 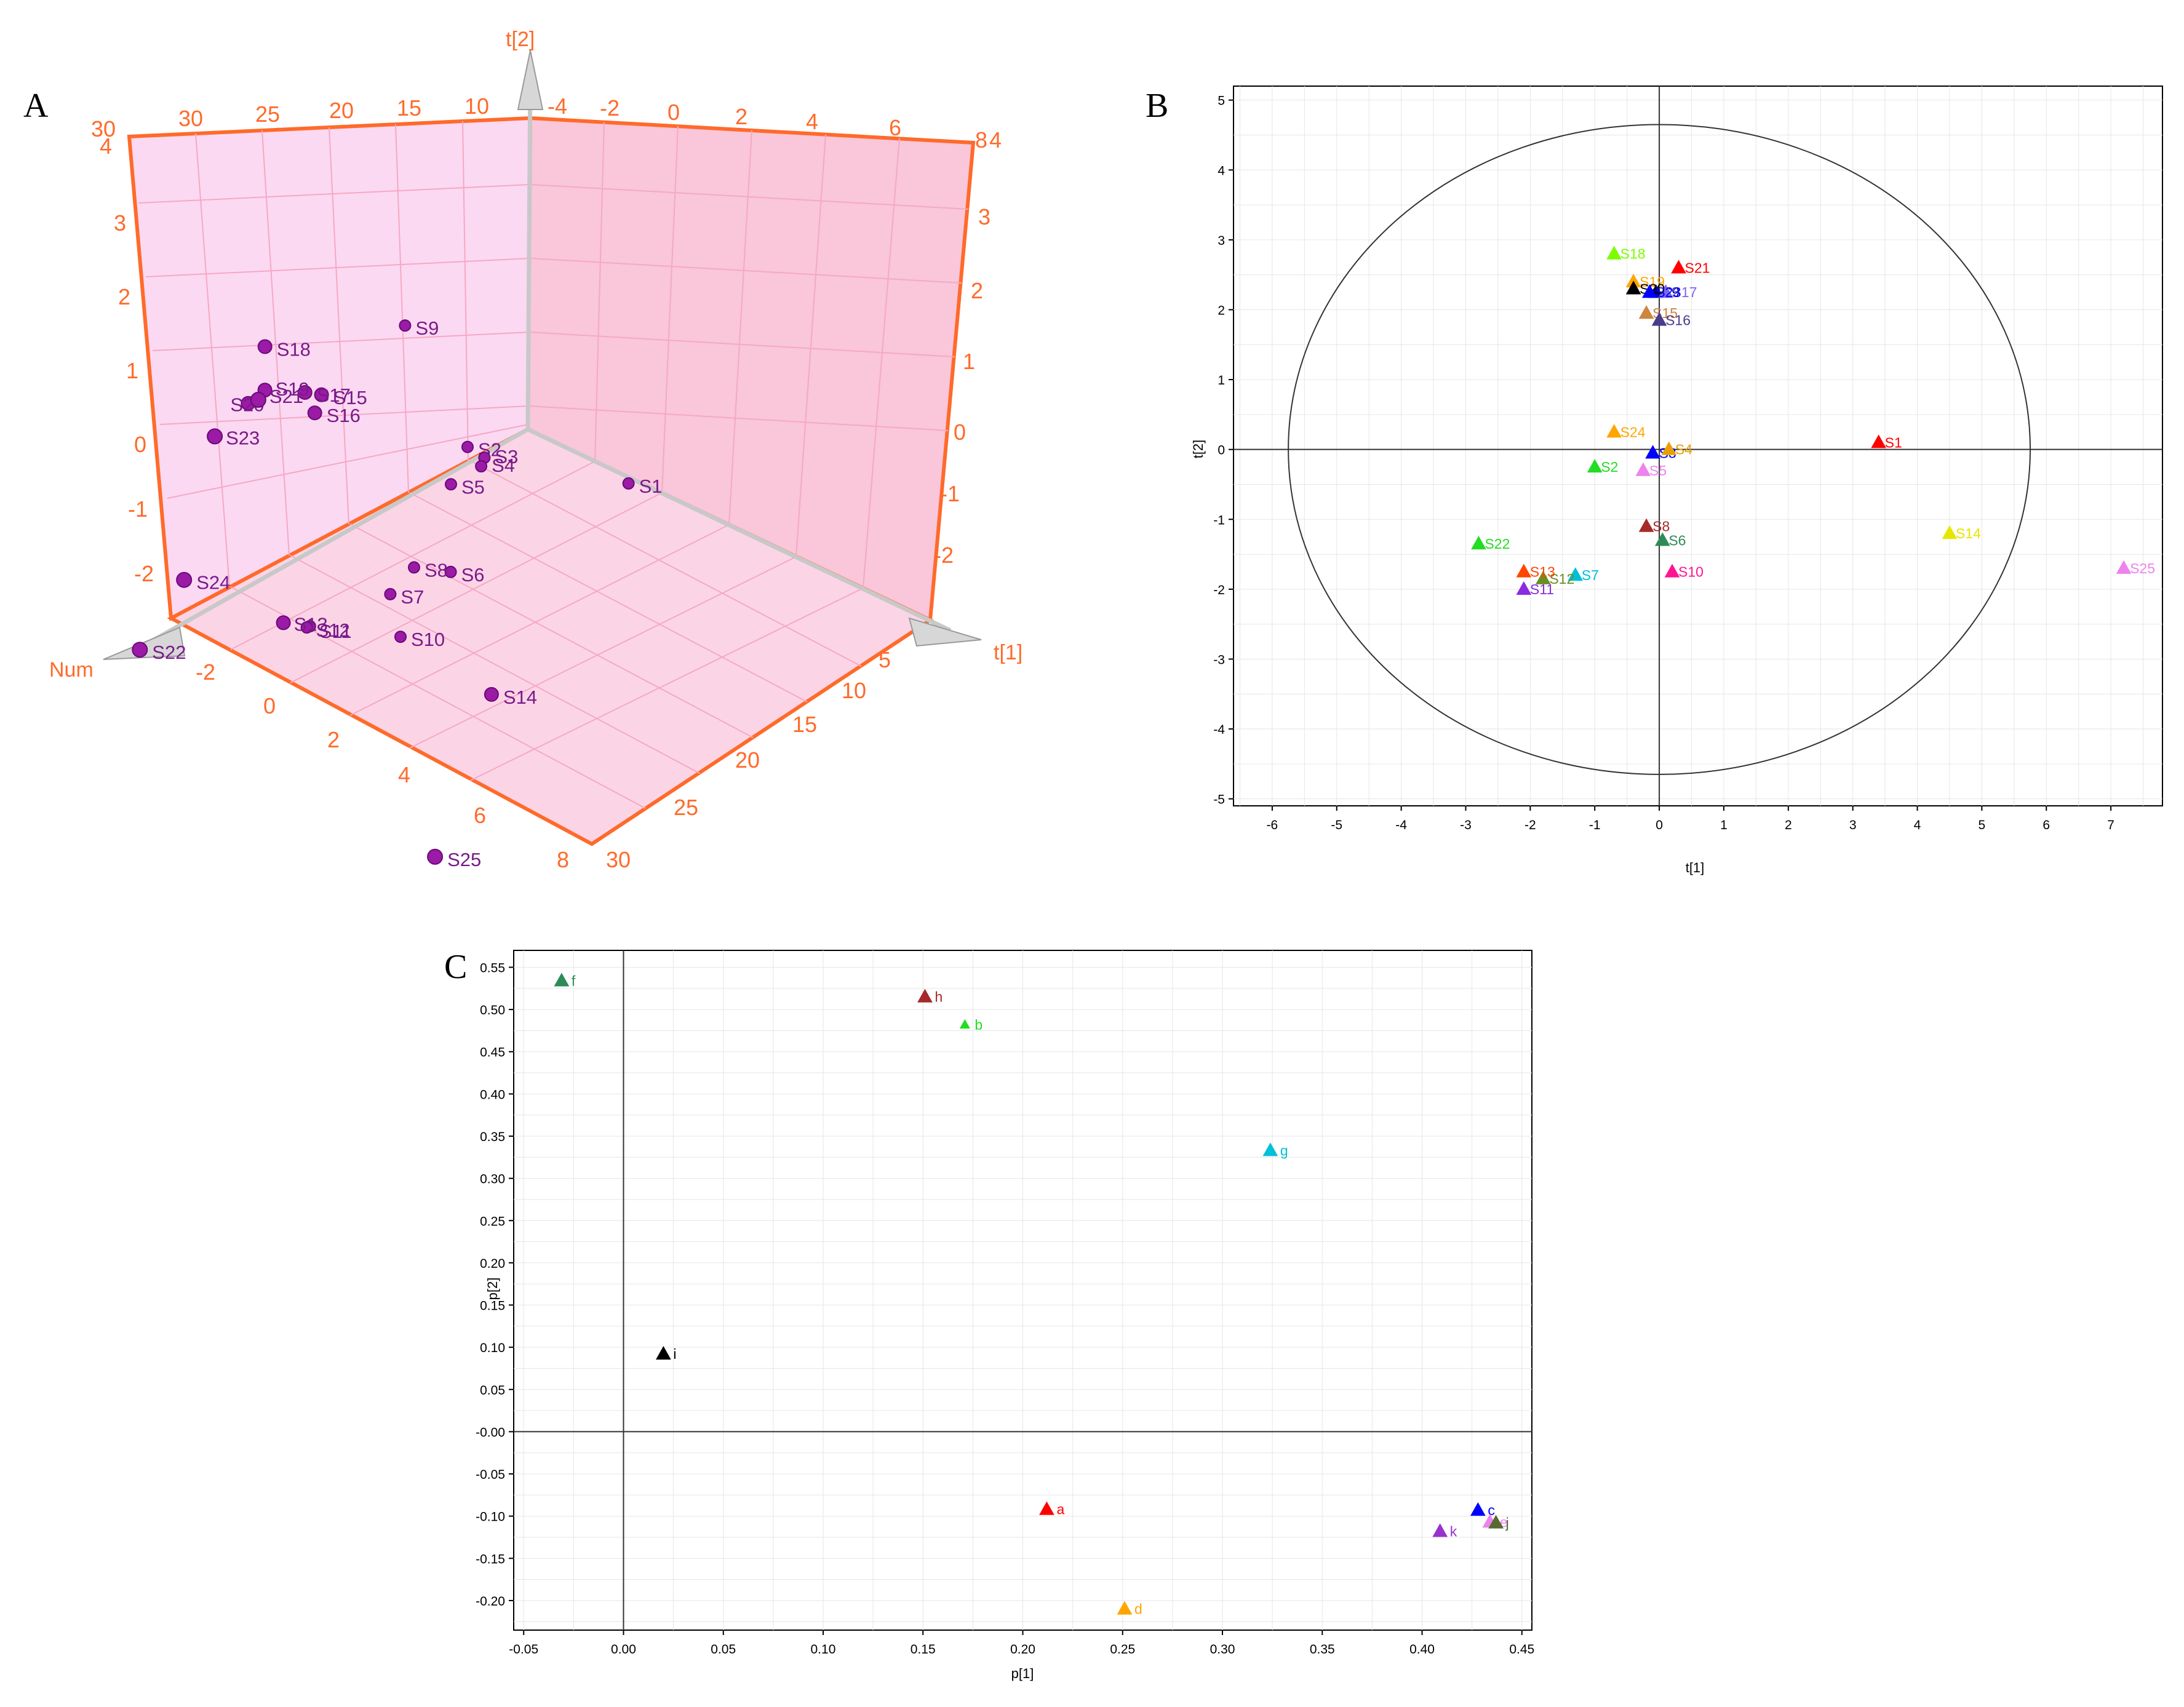 What do you see at coordinates (1221, 241) in the screenshot?
I see `y-tick-label: 3` at bounding box center [1221, 241].